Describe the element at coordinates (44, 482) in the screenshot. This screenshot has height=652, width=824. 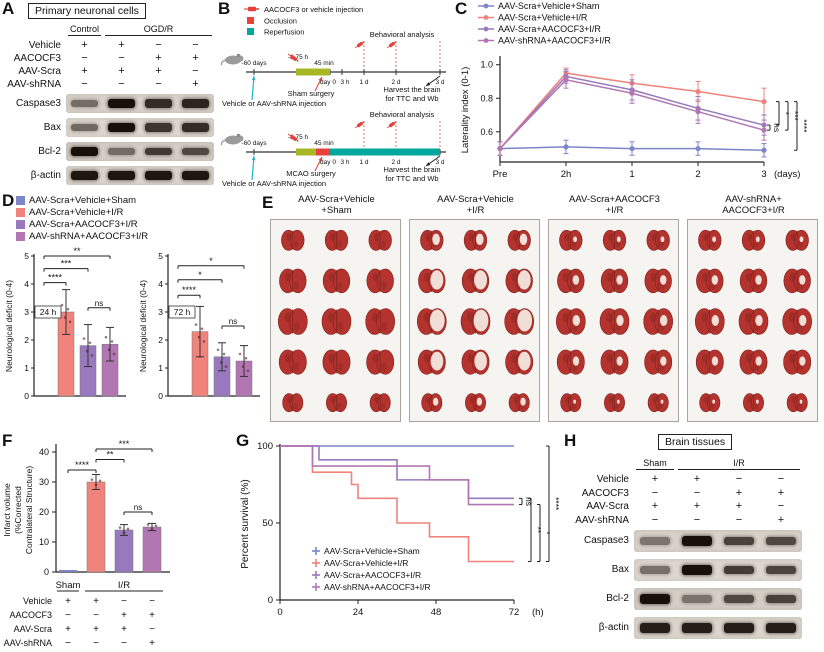
I see `y-tick-label: 30` at that location.